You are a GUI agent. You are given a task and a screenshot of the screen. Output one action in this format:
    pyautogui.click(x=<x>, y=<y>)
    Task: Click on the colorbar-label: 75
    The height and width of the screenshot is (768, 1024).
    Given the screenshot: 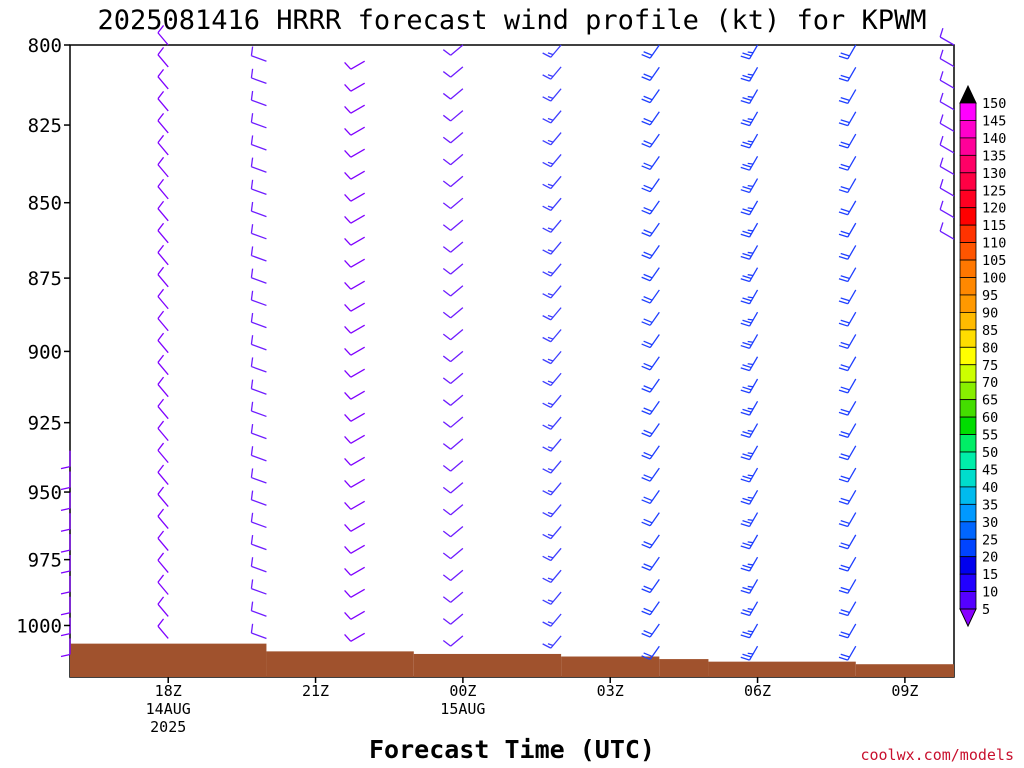 What is the action you would take?
    pyautogui.click(x=990, y=366)
    